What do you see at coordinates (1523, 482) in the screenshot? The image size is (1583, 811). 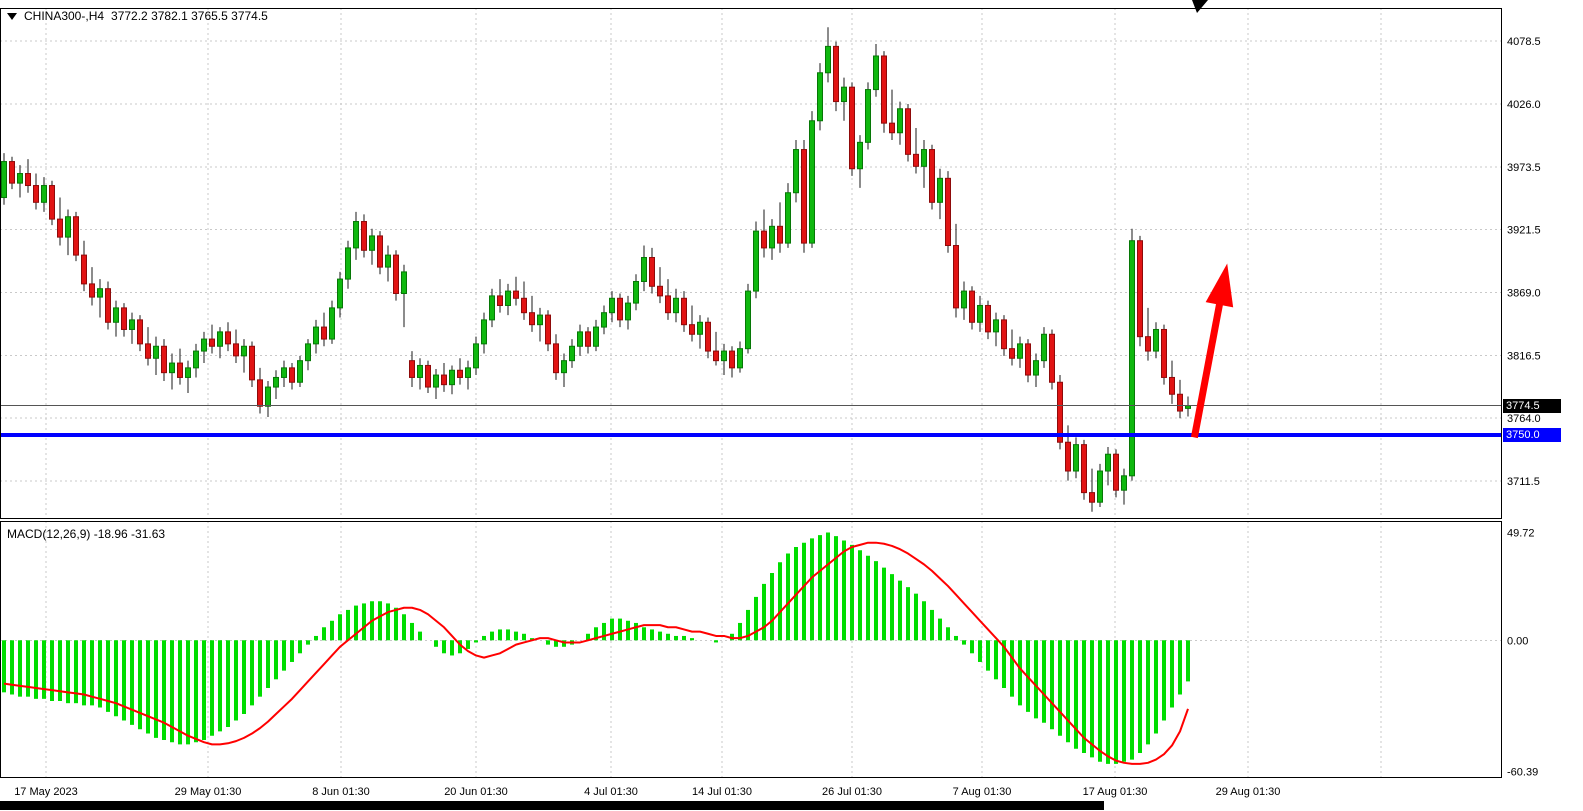 I see `price-axis-label: 3711.5` at bounding box center [1523, 482].